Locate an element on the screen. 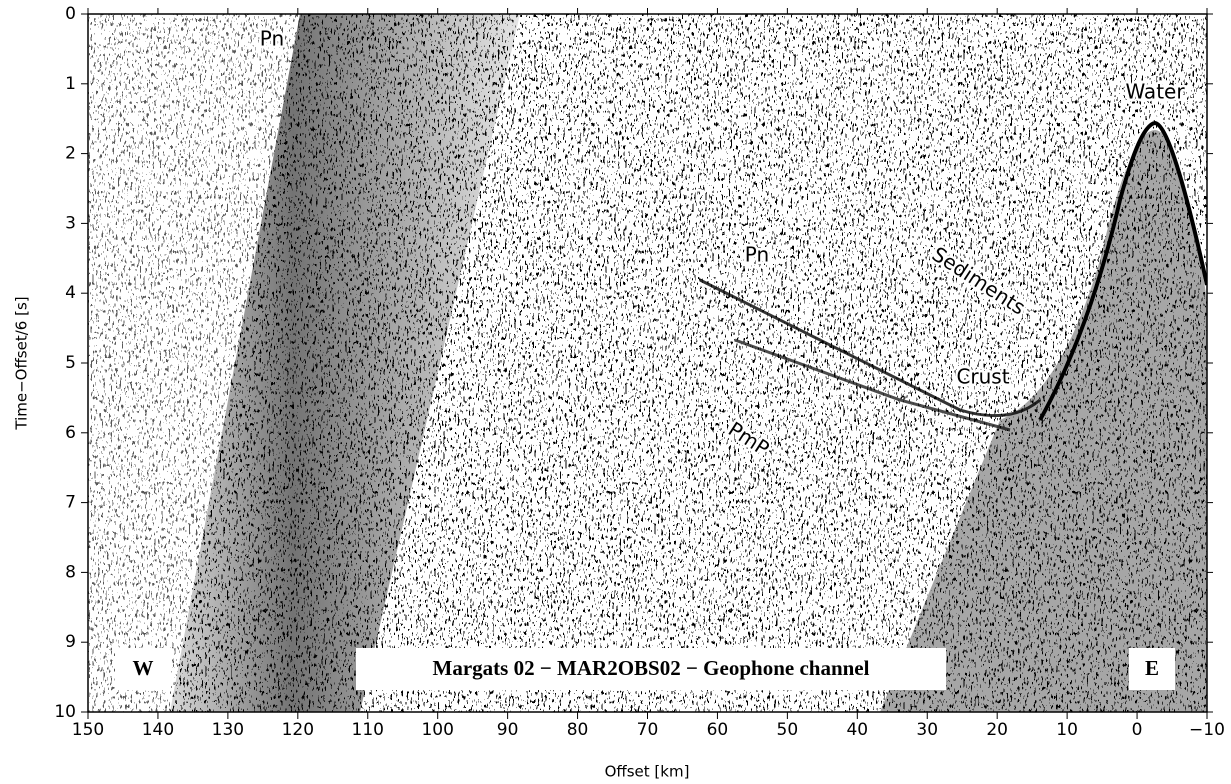 The image size is (1231, 784). x-tick-label: 60 is located at coordinates (718, 730).